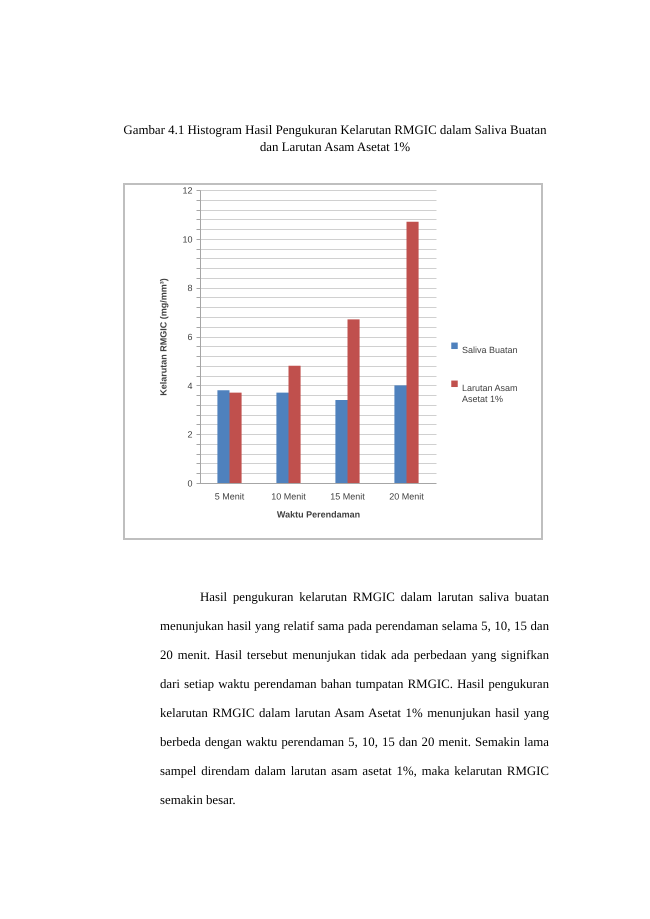 The image size is (650, 919). Describe the element at coordinates (354, 699) in the screenshot. I see `text: Hasil pengukuran kelarutan RMGIC dalam larutan saliva buatan menunjukan hasil yang relatif sama pada perendaman selama 5, 10, 15 dan 20 menit. Hasil tersebut menunjukan tidak ada perbedaan yang signifkan dari setiap waktu perendaman bahan tumpatan RMGIC. Hasil pengukuran kelarutan RMGIC dalam larutan Asam Asetat 1% menunjukan hasil yang berbeda dengan waktu perendaman 5, 10, 15 dan 20 menit. Semakin lama sampel direndam dalam larutan asam asetat 1%, maka kelarutan RMGIC semakin besar.` at that location.